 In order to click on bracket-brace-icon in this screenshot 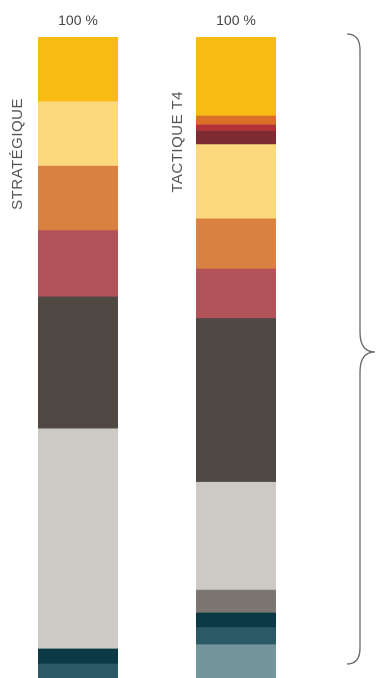, I will do `click(361, 349)`.